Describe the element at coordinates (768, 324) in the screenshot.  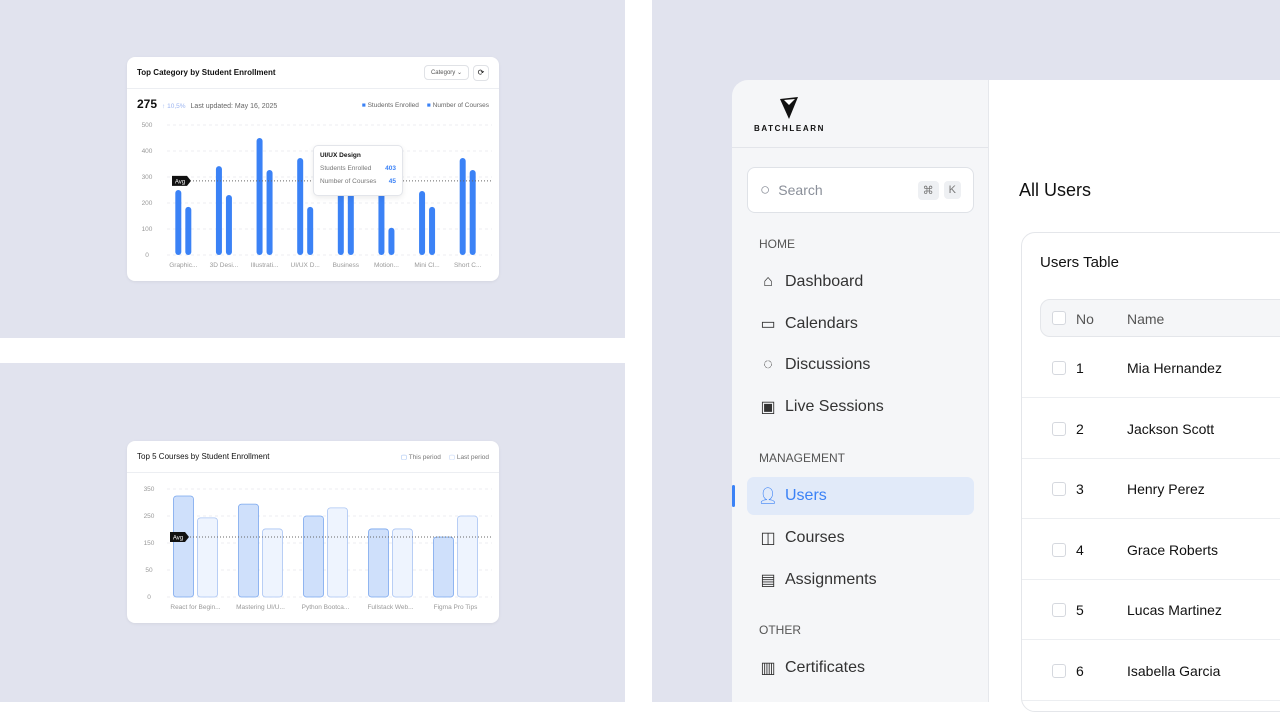
I see `calendar-icon: ▭` at that location.